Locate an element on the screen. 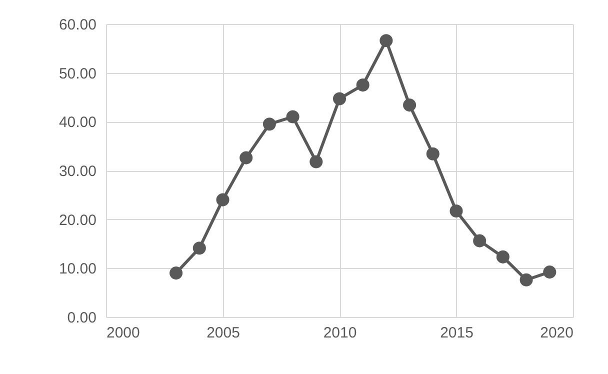 The height and width of the screenshot is (374, 608). x-tick-label: 2005 is located at coordinates (223, 333).